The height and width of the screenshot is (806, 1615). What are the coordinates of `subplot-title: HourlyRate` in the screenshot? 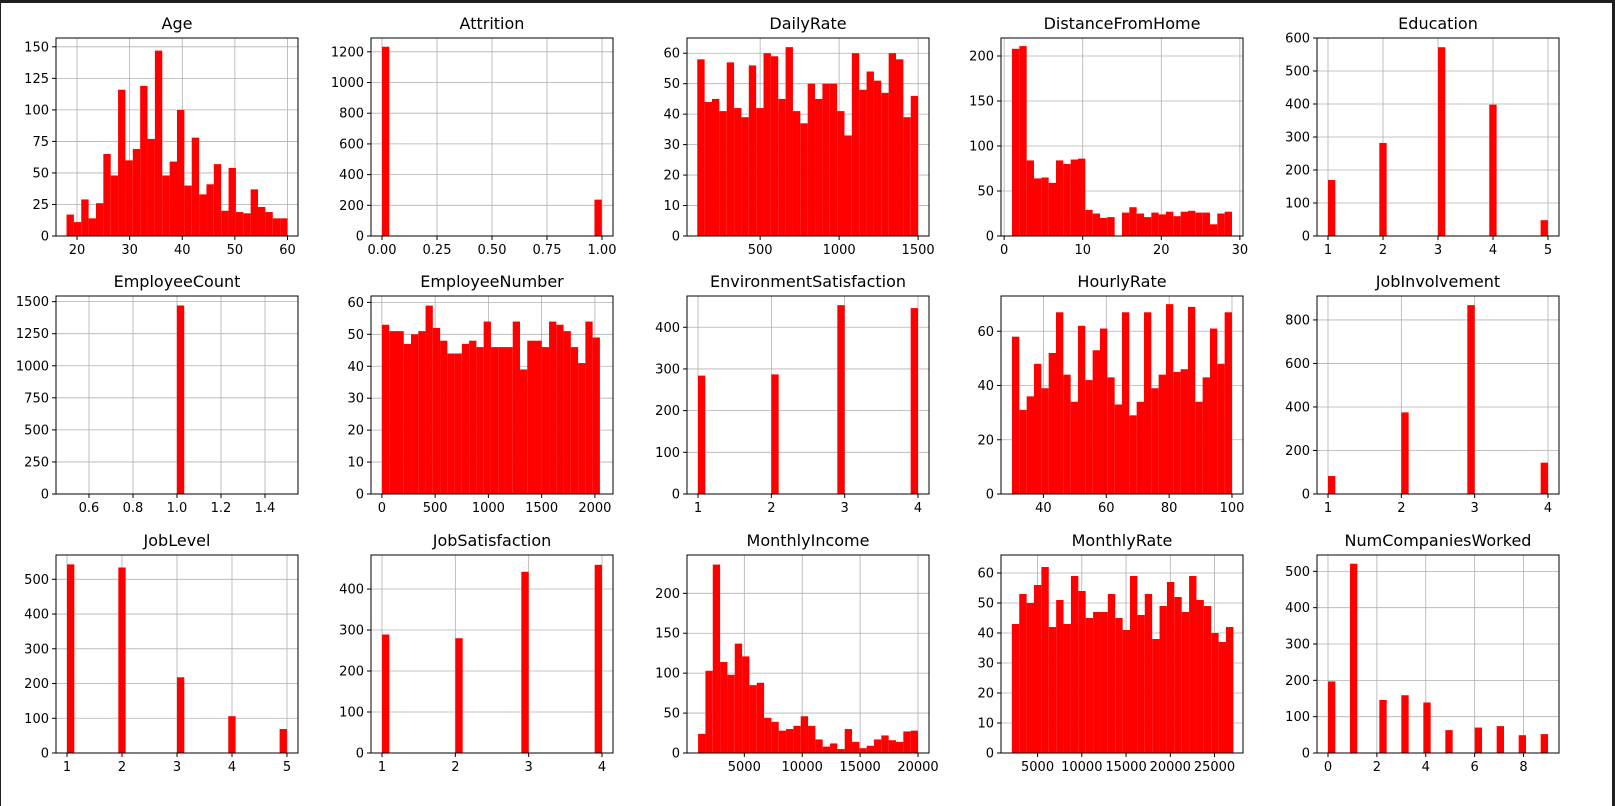 It's located at (1121, 281).